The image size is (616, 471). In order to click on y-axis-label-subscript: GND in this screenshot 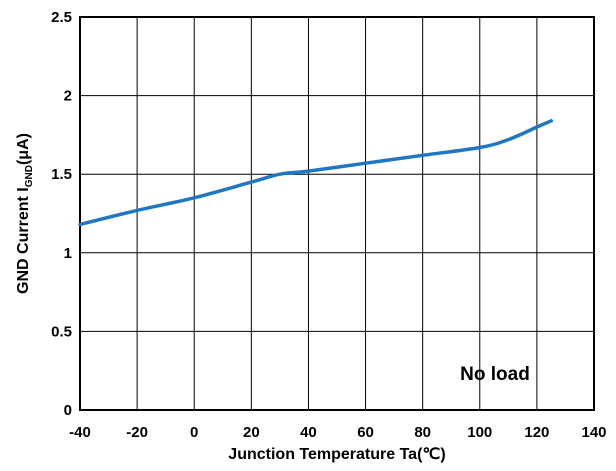, I will do `click(29, 176)`.